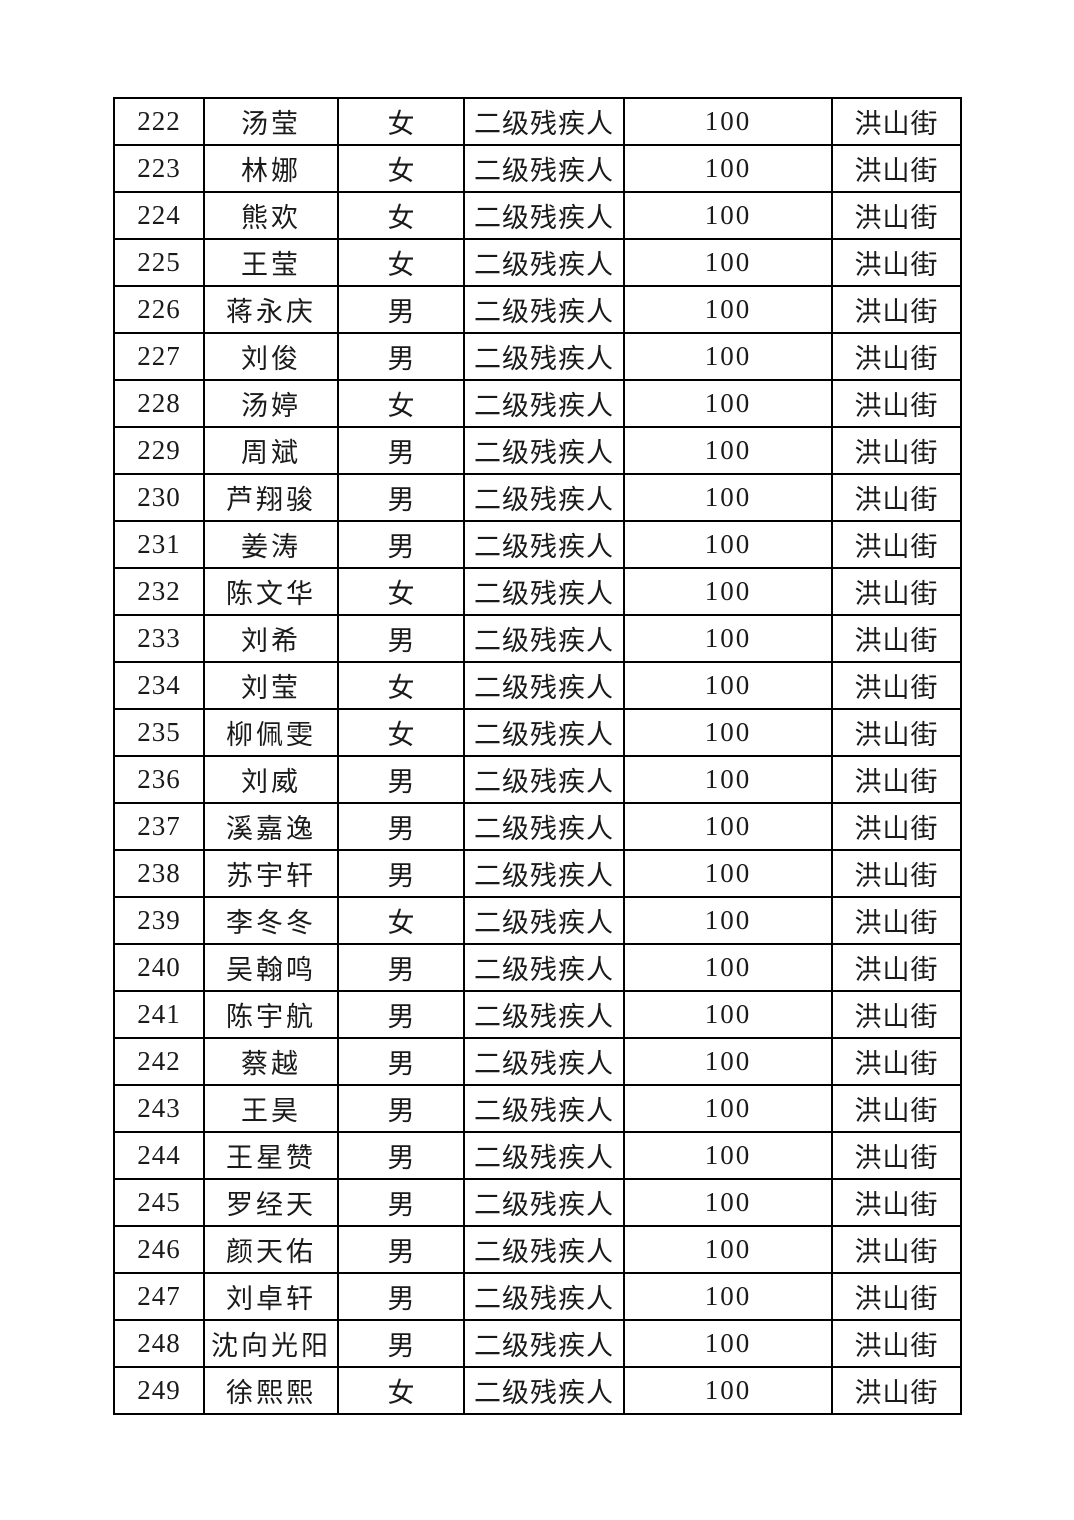 Image resolution: width=1074 pixels, height=1520 pixels. I want to click on row-number-cell: 225, so click(159, 262).